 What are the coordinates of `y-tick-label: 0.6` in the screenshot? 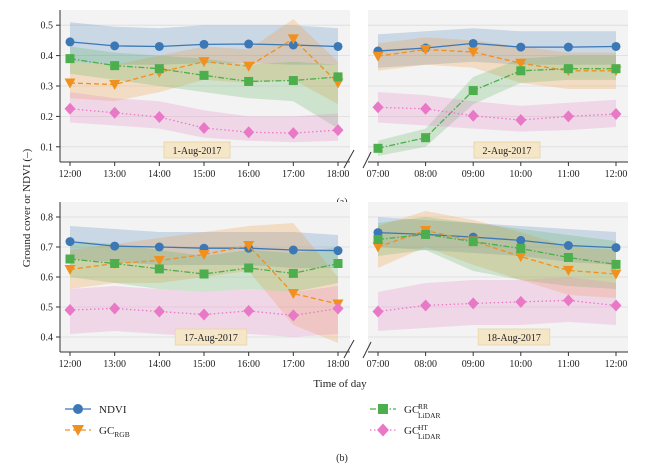 It's located at (47, 278).